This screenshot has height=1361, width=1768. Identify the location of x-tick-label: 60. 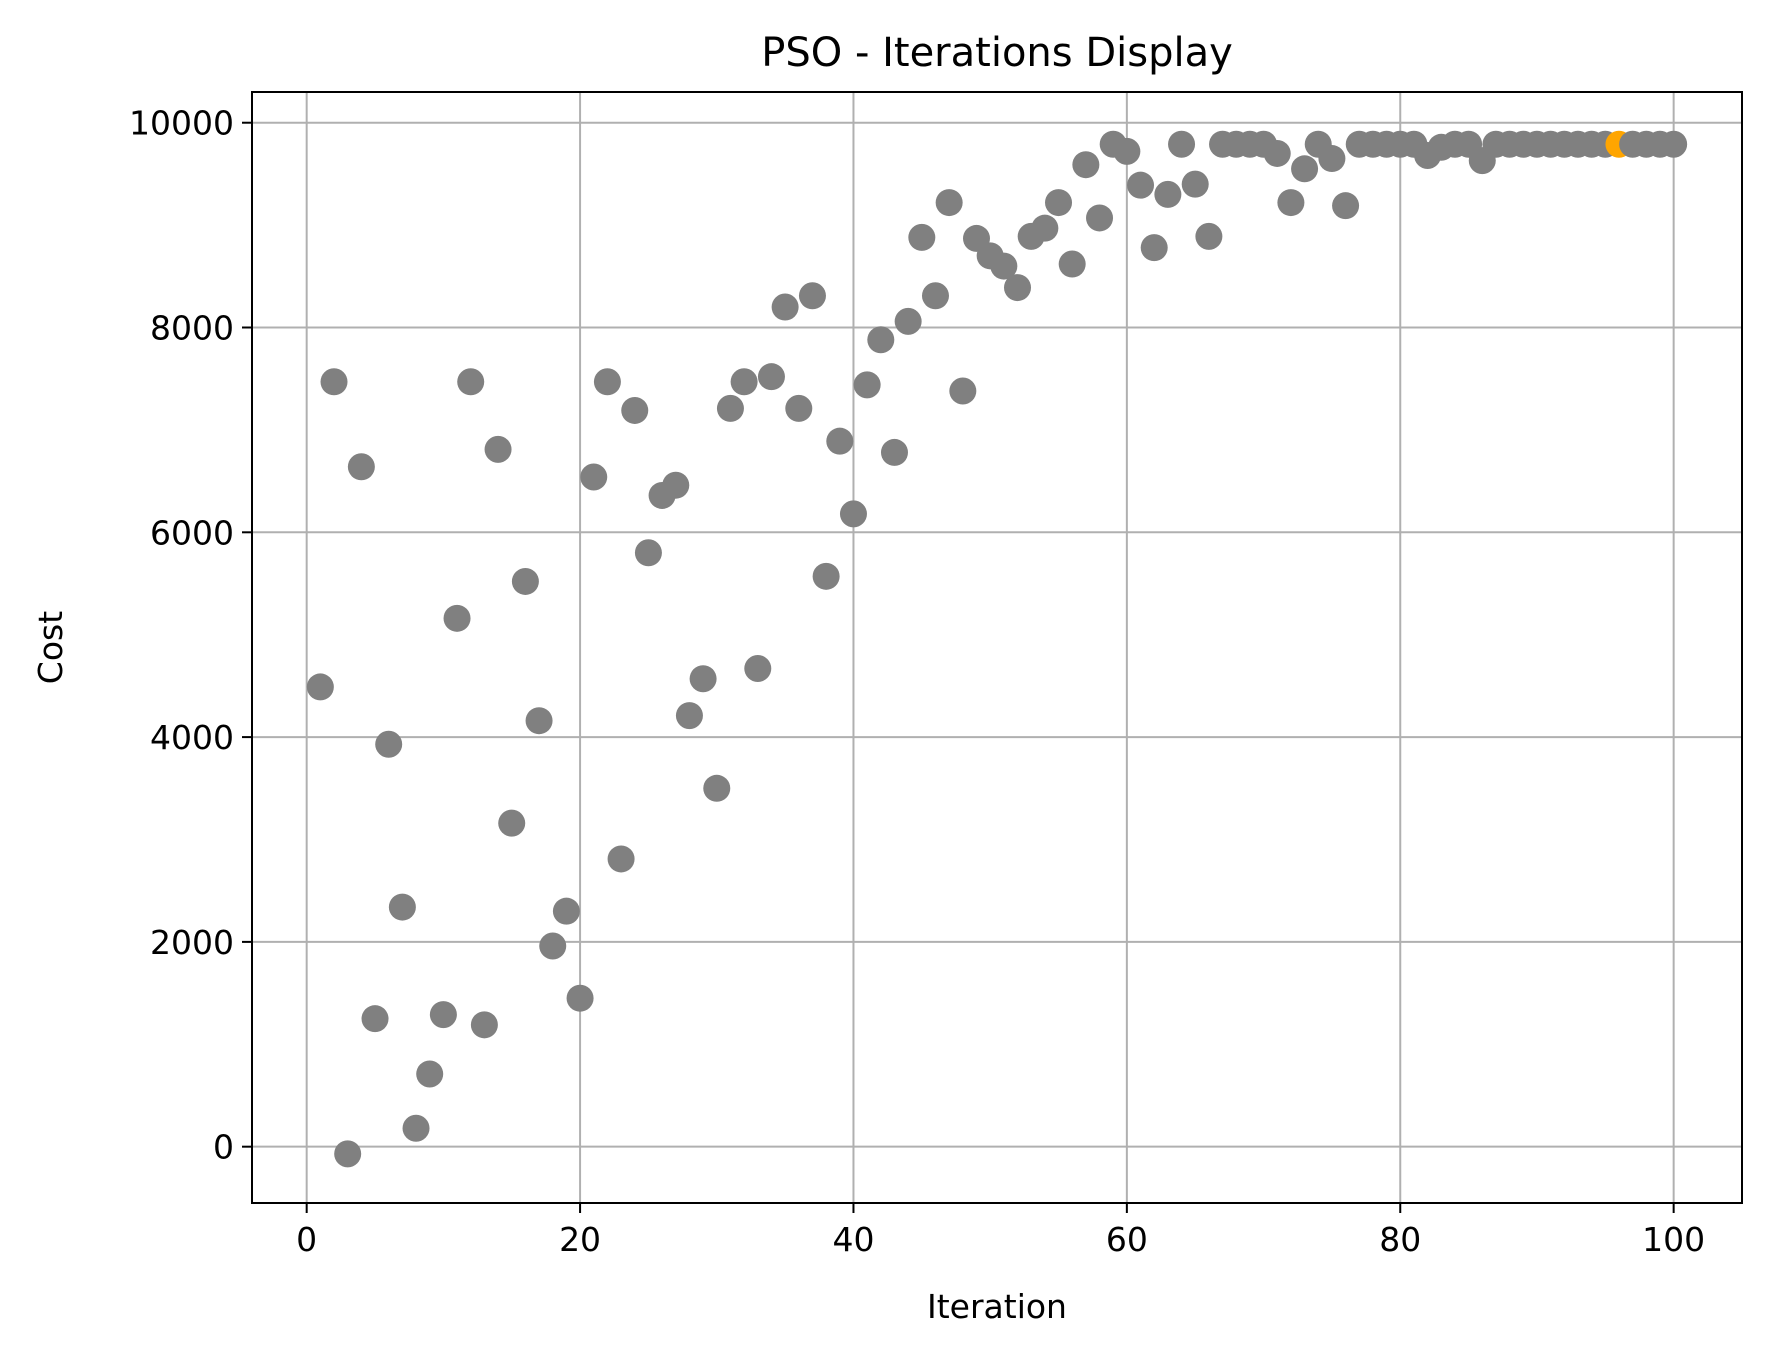
(1127, 1239).